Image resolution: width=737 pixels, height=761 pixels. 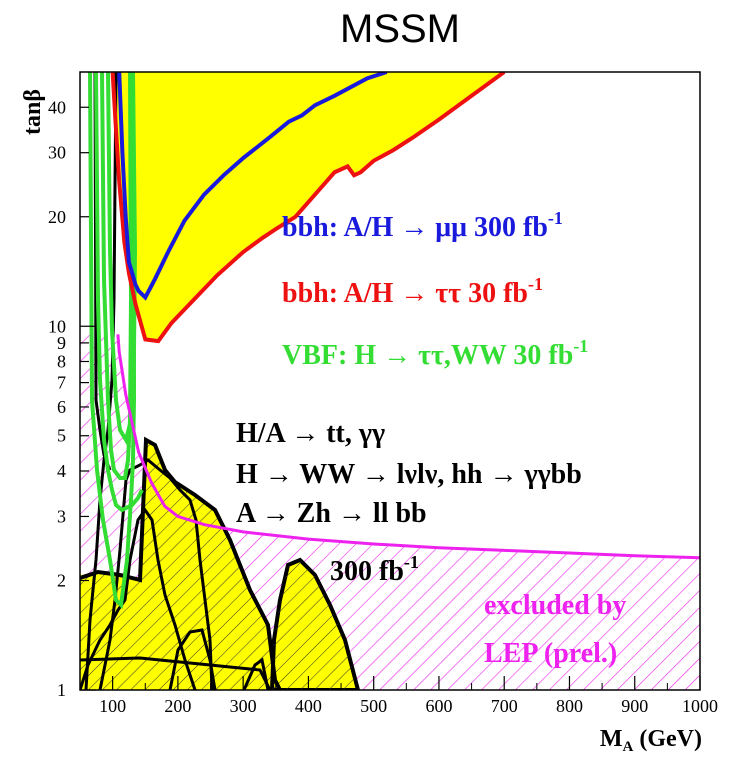 I want to click on x-tick-label: 500, so click(x=373, y=706).